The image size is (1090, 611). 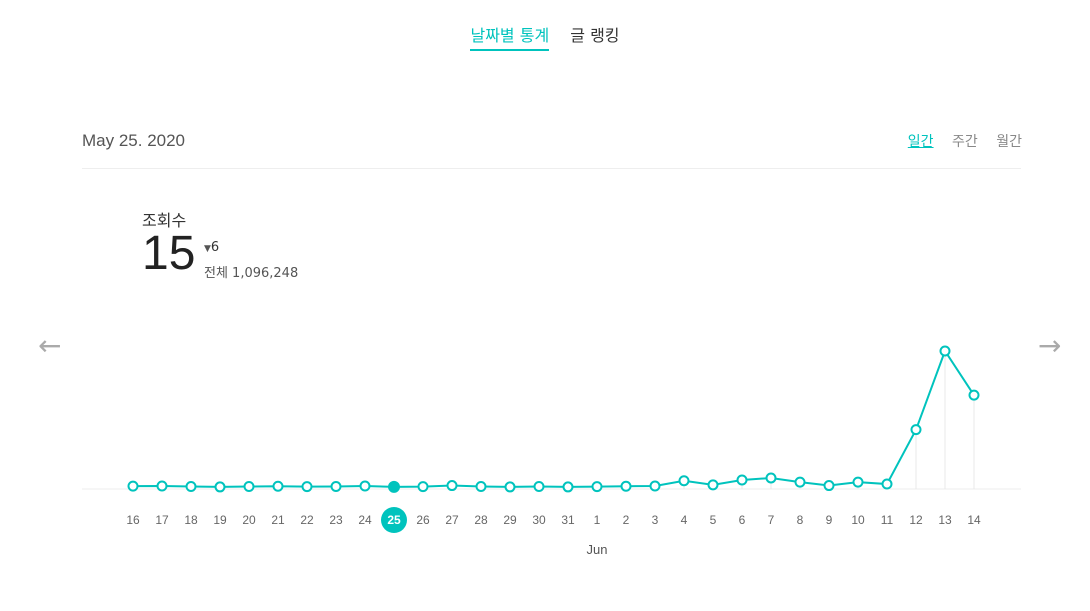 I want to click on period-selector: 일간 주간 월간, so click(x=958, y=141).